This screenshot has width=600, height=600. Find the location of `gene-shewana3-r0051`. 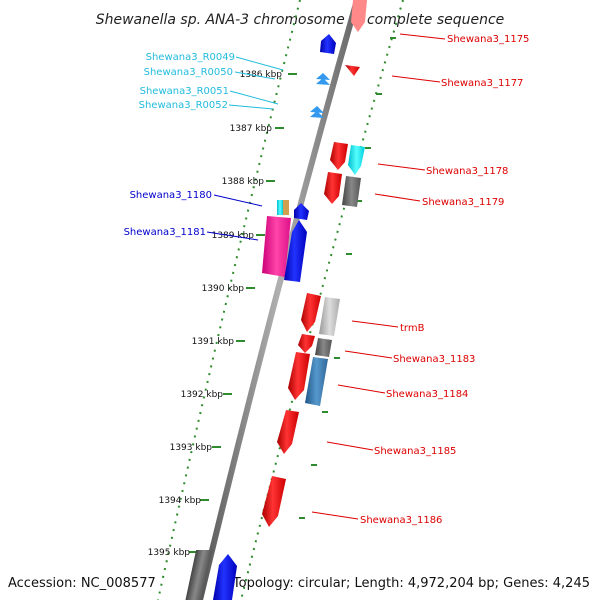

gene-shewana3-r0051 is located at coordinates (317, 109).